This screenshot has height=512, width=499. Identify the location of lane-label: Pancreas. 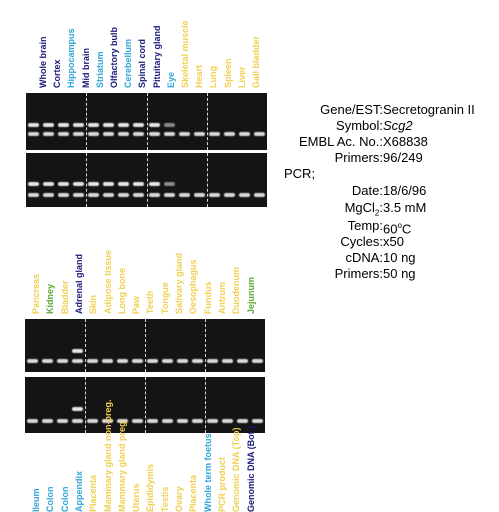
(36, 293).